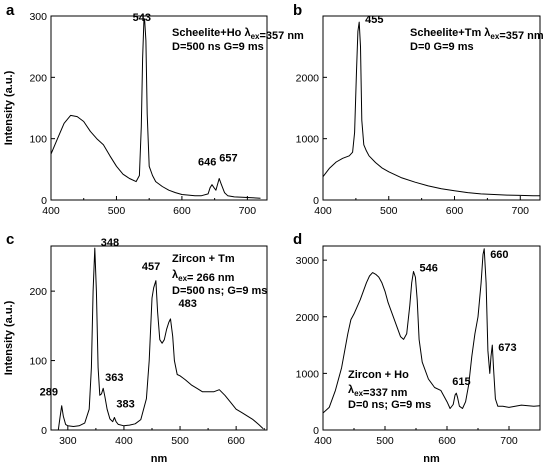  Describe the element at coordinates (429, 268) in the screenshot. I see `peak-label: 546` at that location.